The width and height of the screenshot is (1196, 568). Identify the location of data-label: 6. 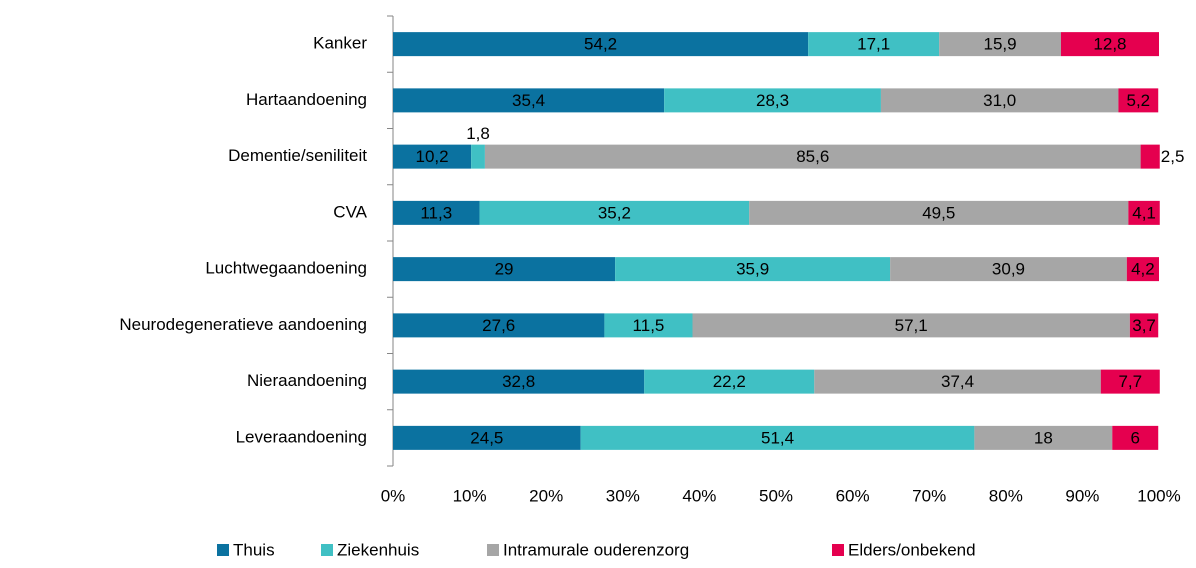
(1135, 437).